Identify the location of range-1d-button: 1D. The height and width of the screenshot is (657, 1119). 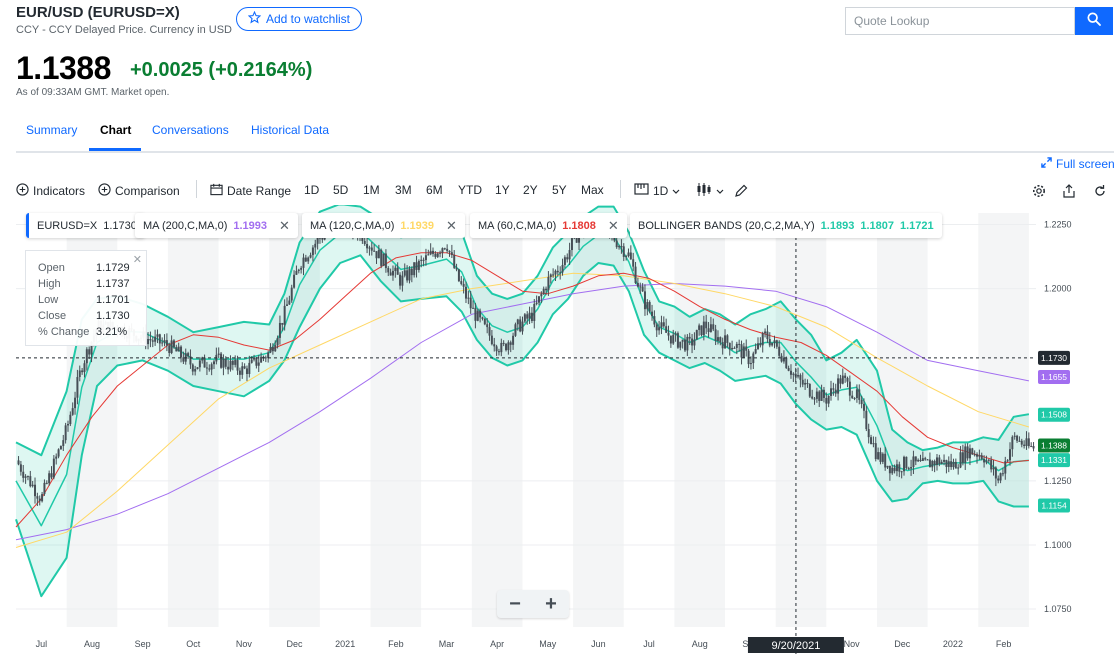
(312, 190).